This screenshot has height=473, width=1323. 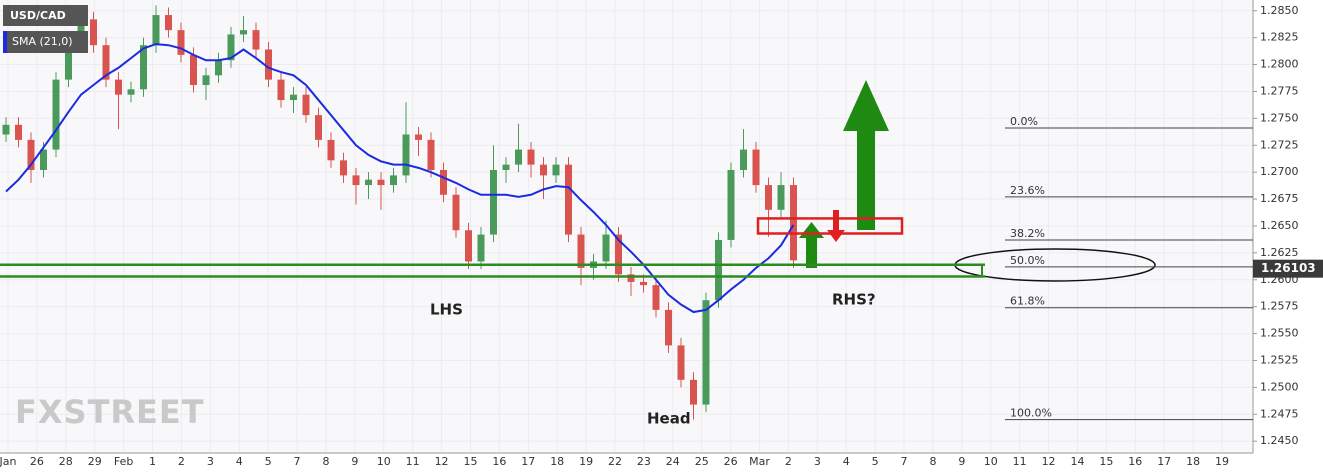 I want to click on y-tick-label: 1.2550, so click(x=1279, y=333).